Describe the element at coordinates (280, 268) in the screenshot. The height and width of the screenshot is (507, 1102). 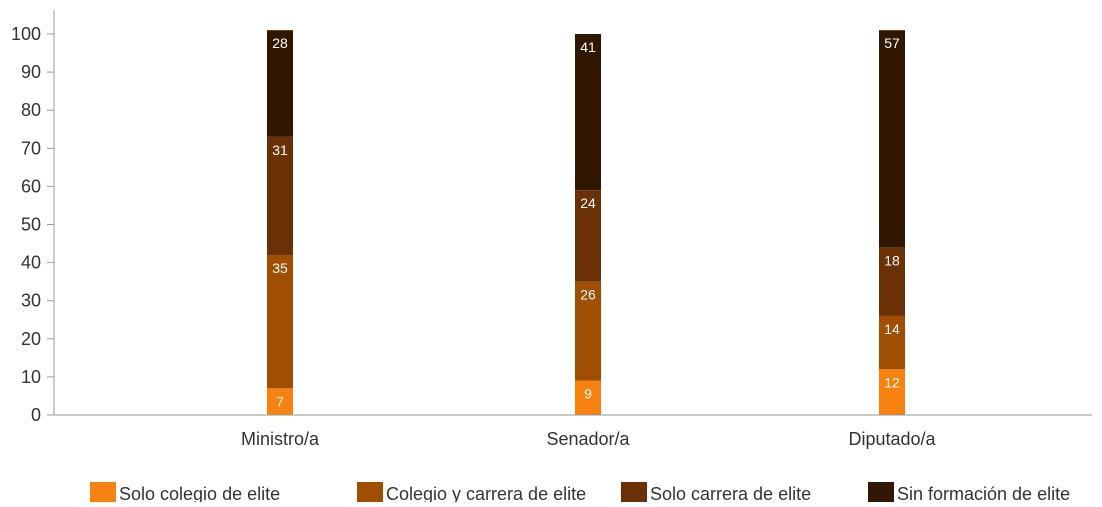
I see `bar-value-label: 35` at that location.